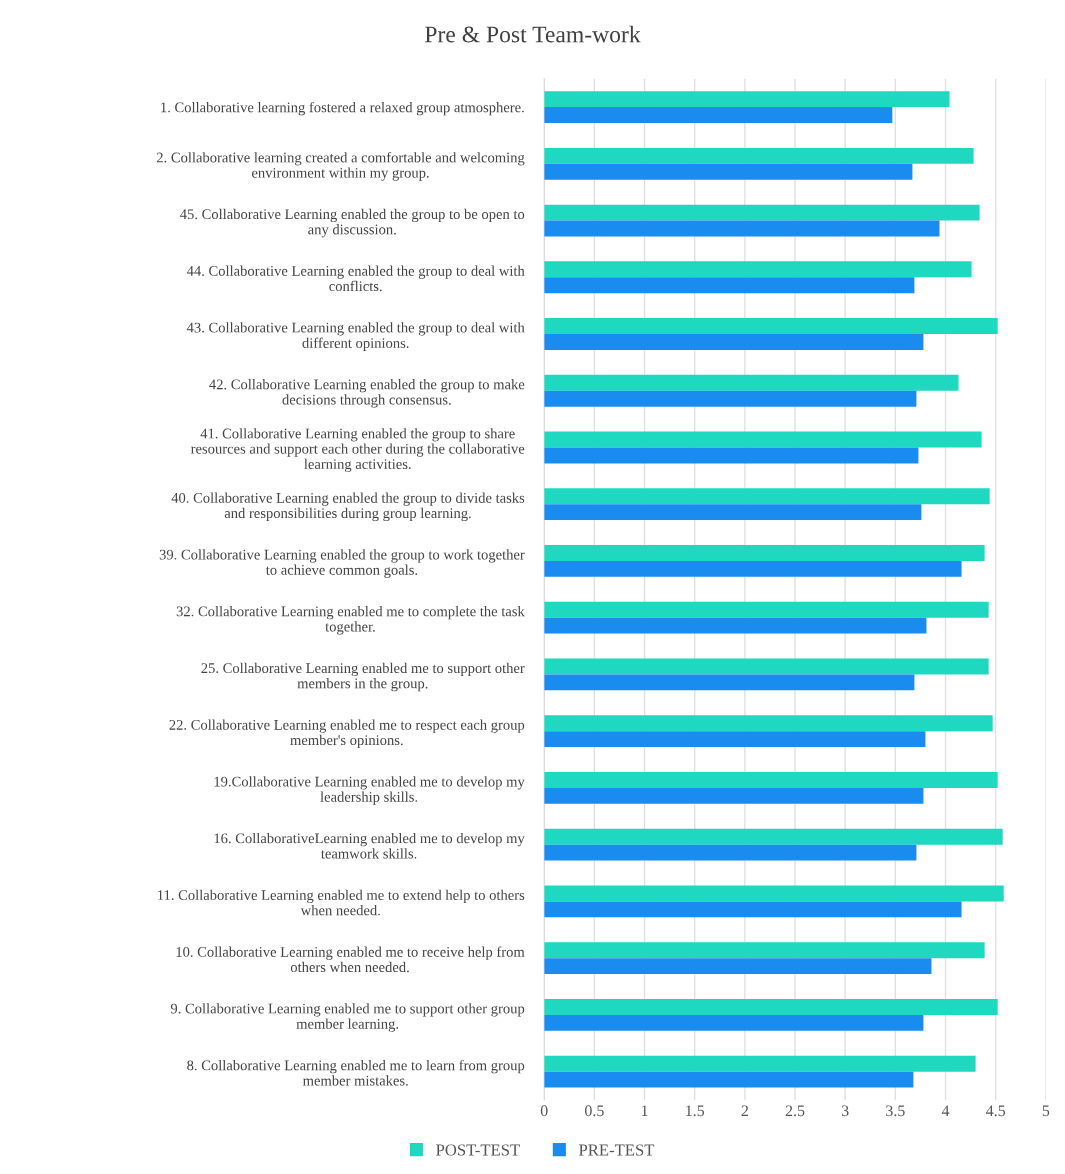 The image size is (1065, 1174). What do you see at coordinates (355, 336) in the screenshot?
I see `y-tick-label: 43. Collaborative Learning enabled the group to deal with different opinions.` at bounding box center [355, 336].